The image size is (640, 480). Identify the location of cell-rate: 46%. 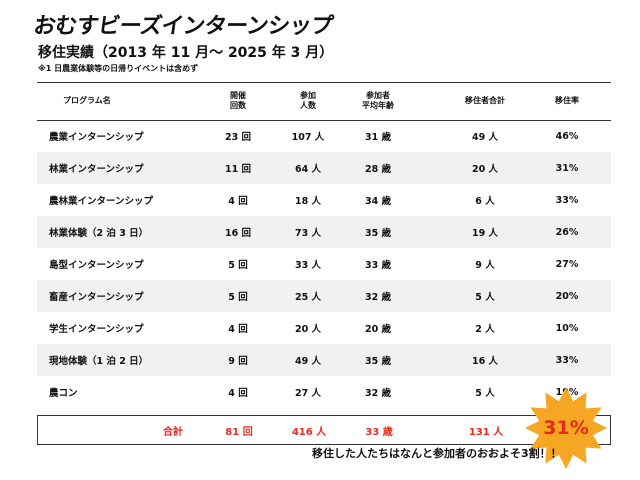
(567, 136).